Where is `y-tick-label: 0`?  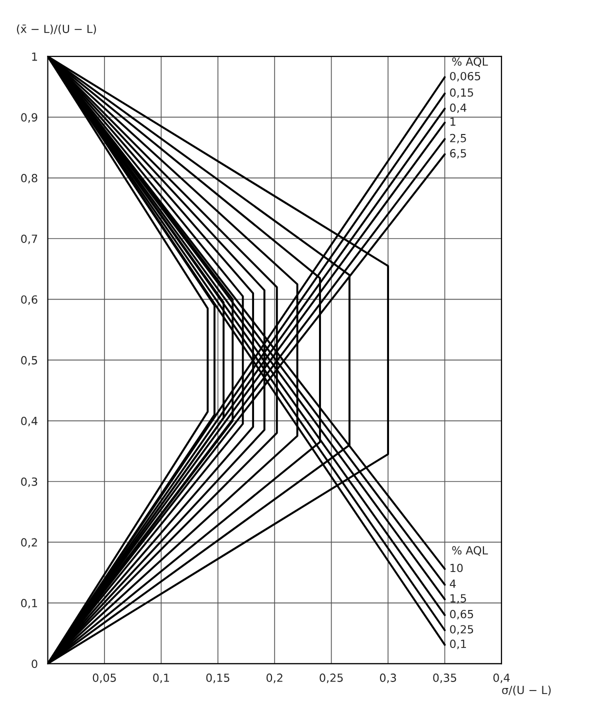 y-tick-label: 0 is located at coordinates (35, 664).